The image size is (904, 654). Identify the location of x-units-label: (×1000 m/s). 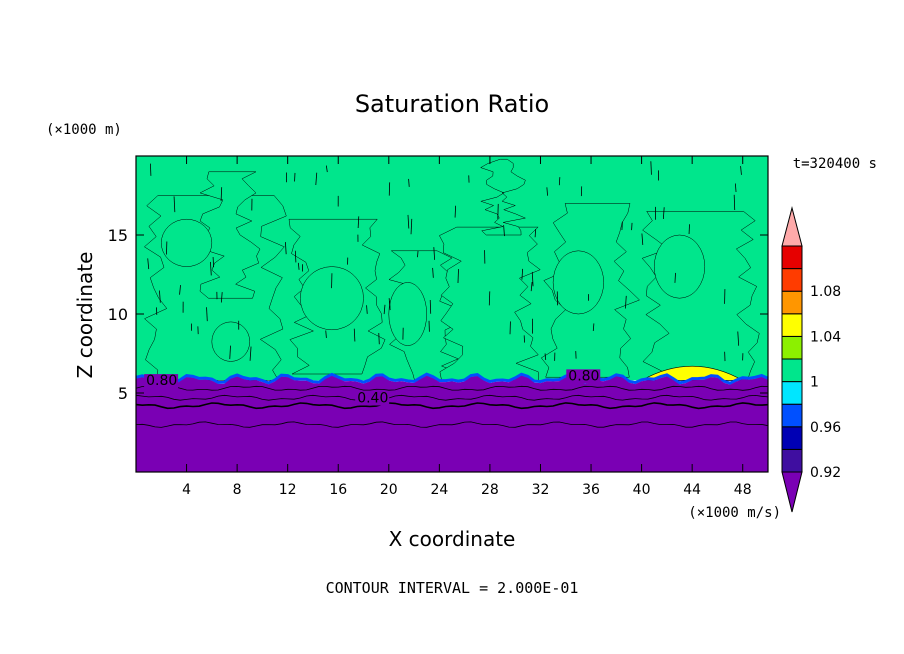
(734, 513).